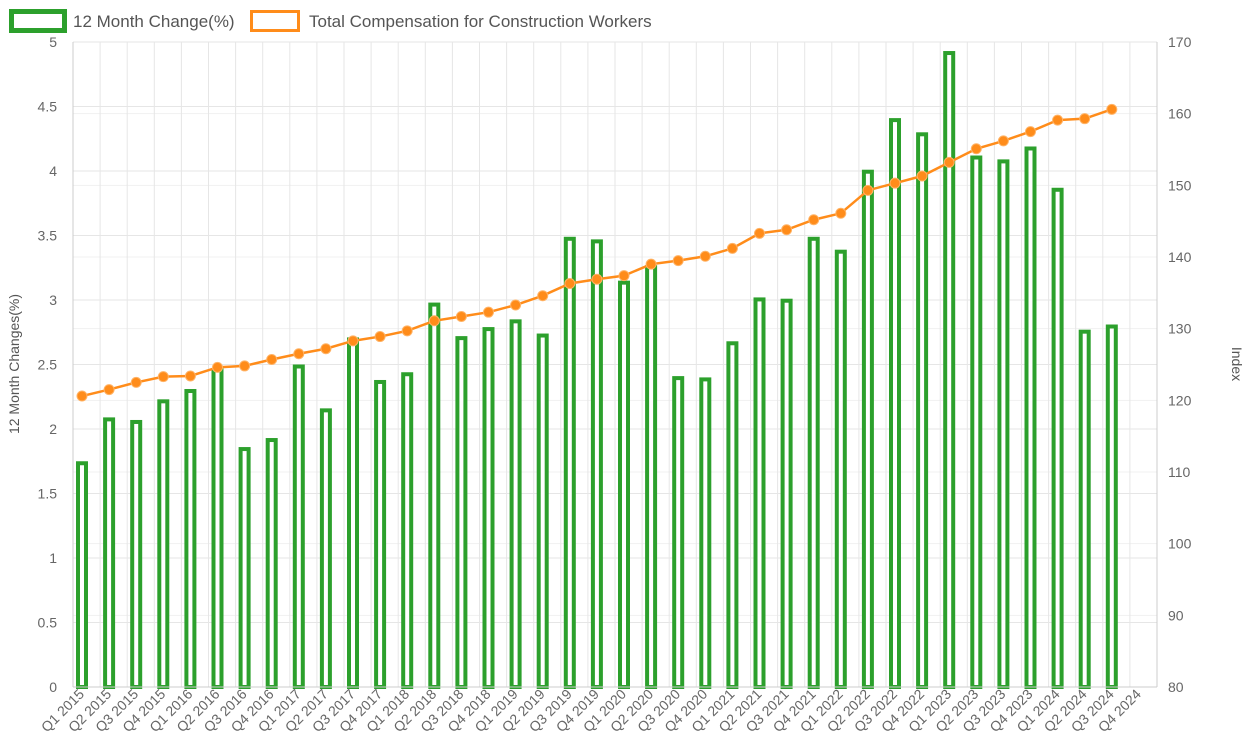 This screenshot has height=750, width=1250. What do you see at coordinates (1179, 472) in the screenshot?
I see `y-tick-label-right: 110` at bounding box center [1179, 472].